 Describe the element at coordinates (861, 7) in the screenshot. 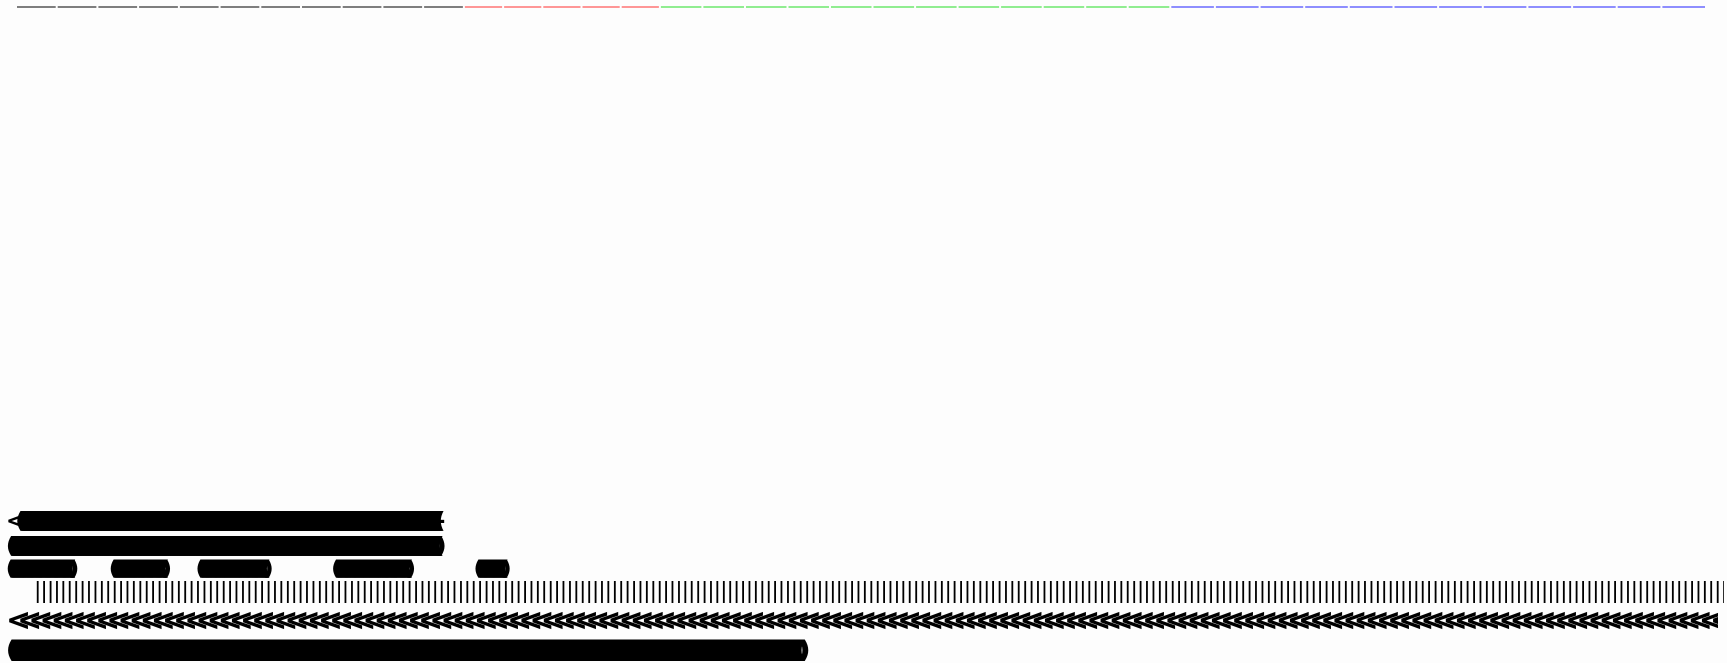

I see `top-dashed-strip` at that location.